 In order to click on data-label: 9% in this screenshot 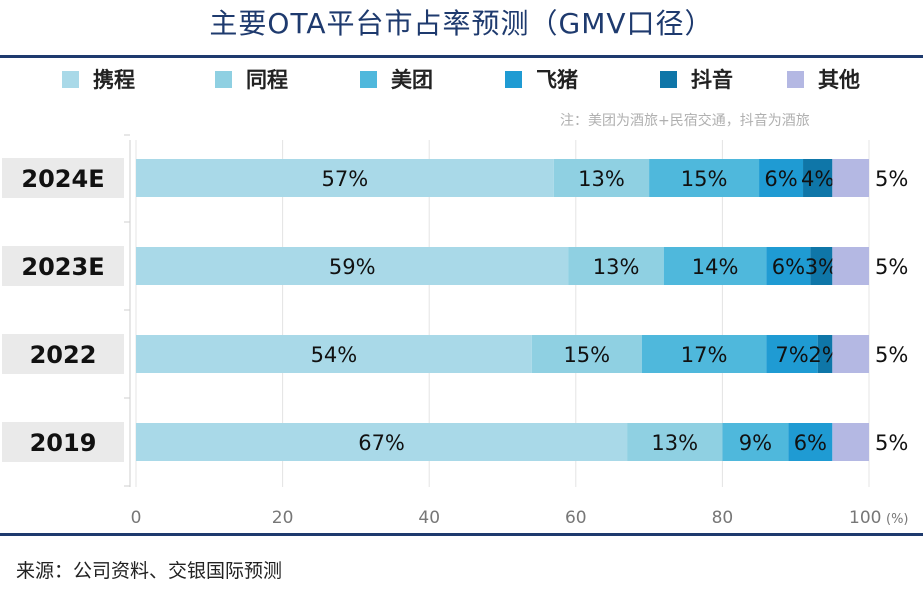, I will do `click(755, 443)`.